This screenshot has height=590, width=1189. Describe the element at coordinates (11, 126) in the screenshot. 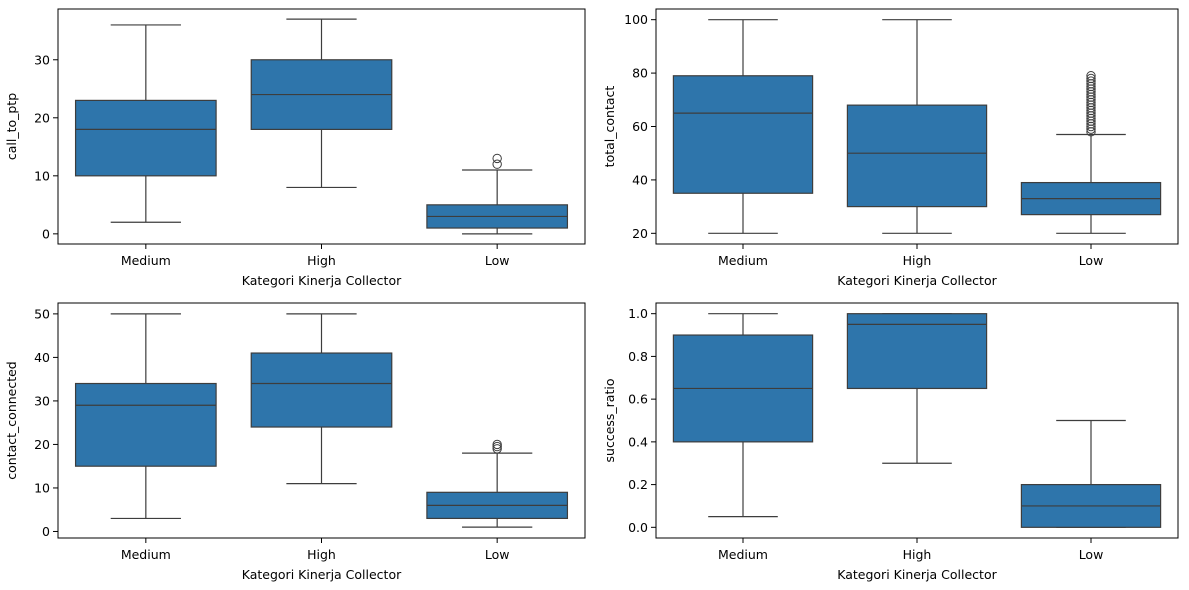

I see `y-axis-label: call_to_ptp` at that location.